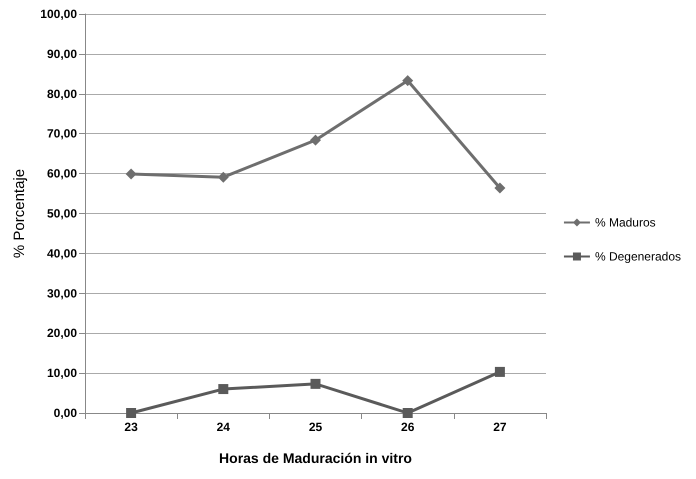 Image resolution: width=696 pixels, height=479 pixels. Describe the element at coordinates (408, 427) in the screenshot. I see `x-tick-label: 26` at that location.